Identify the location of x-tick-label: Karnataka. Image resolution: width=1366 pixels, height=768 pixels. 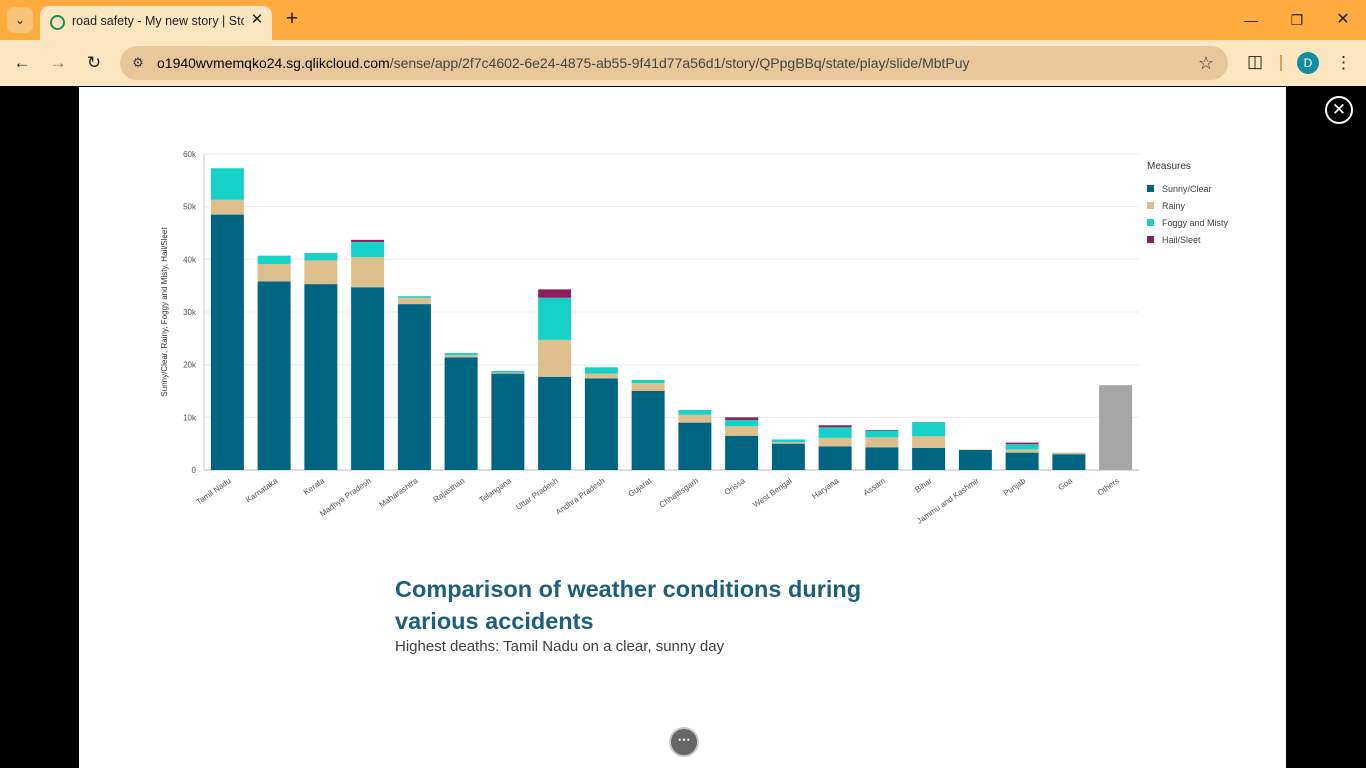
(261, 490).